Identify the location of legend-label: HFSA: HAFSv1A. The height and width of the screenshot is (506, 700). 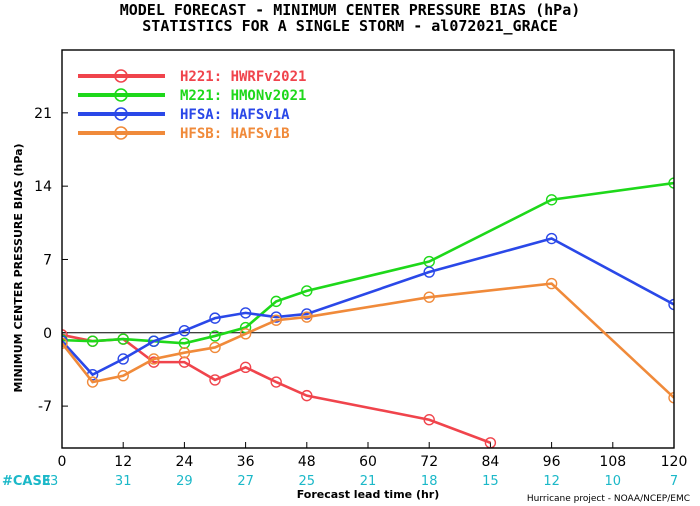
(235, 115).